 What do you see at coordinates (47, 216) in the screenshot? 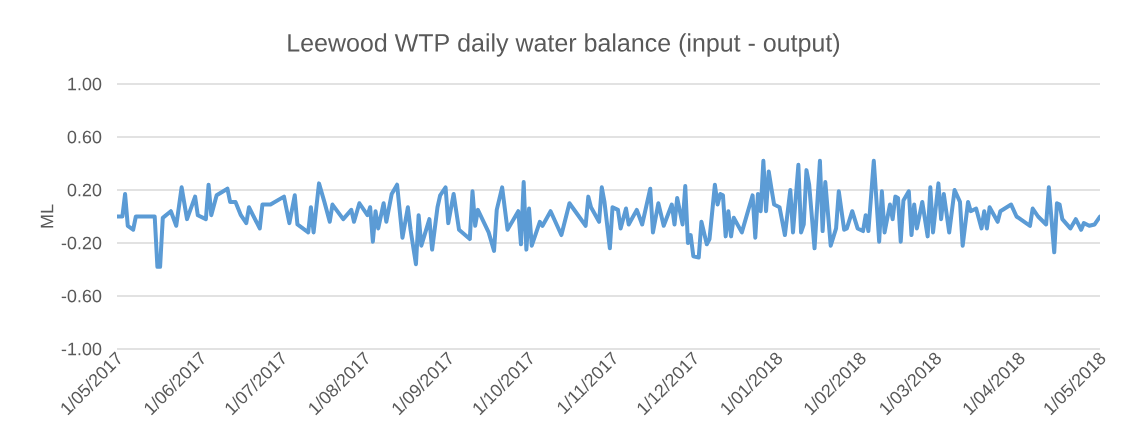
I see `y-axis-title: ML` at bounding box center [47, 216].